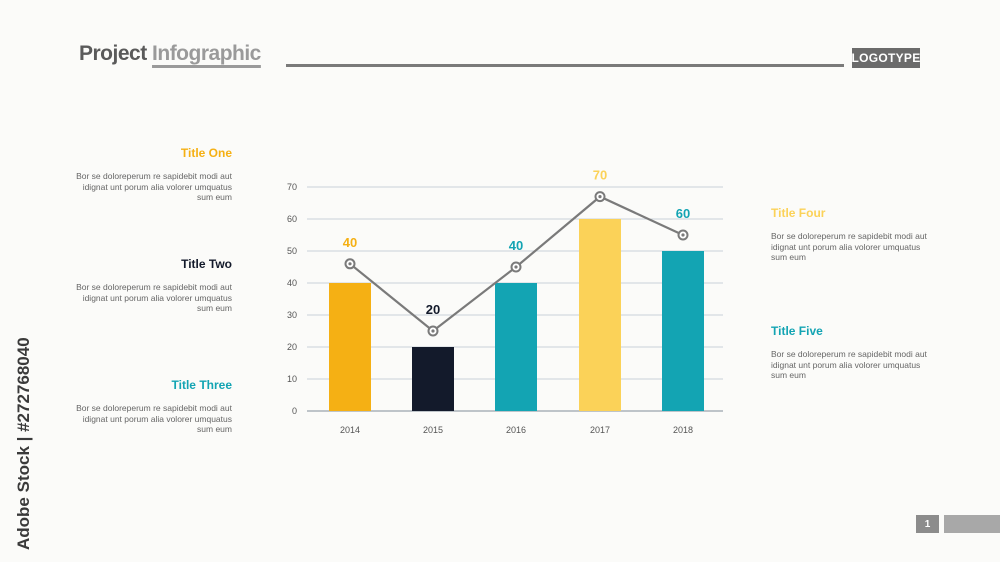  What do you see at coordinates (600, 175) in the screenshot?
I see `data-label: 70` at bounding box center [600, 175].